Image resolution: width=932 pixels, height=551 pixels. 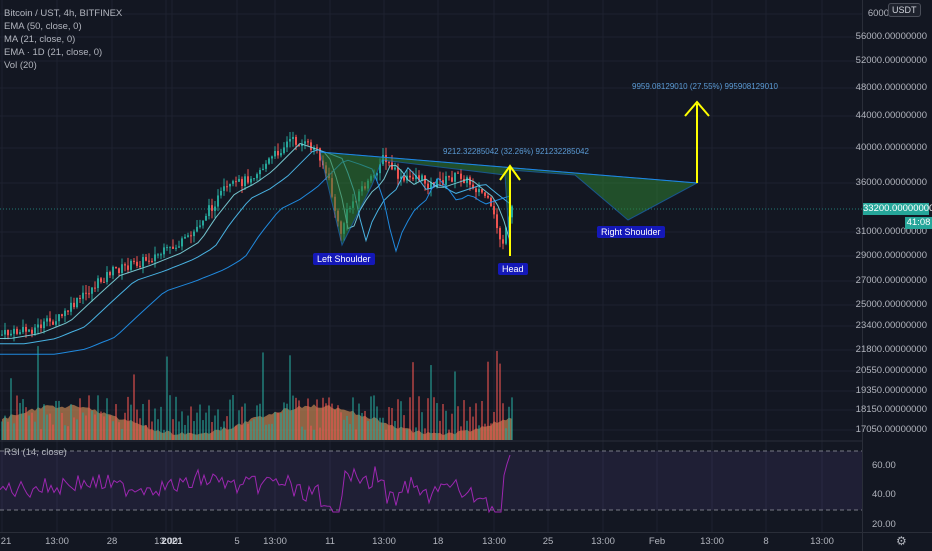 What do you see at coordinates (884, 524) in the screenshot?
I see `rsi-tick-label: 20.00` at bounding box center [884, 524].